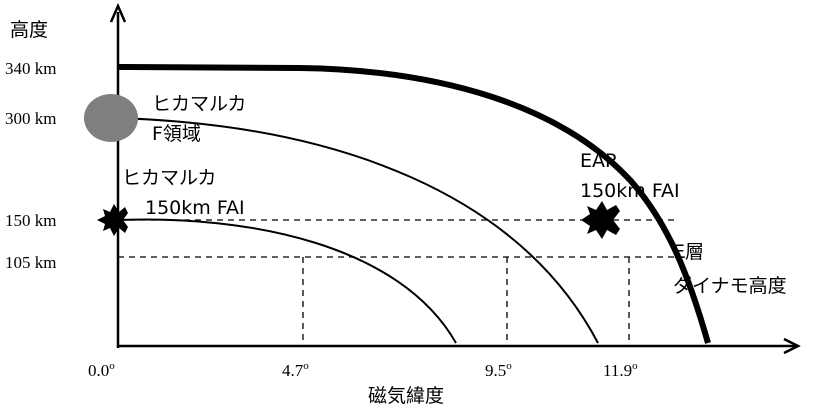  Describe the element at coordinates (630, 191) in the screenshot. I see `label-ear-line2: 150km FAI` at that location.